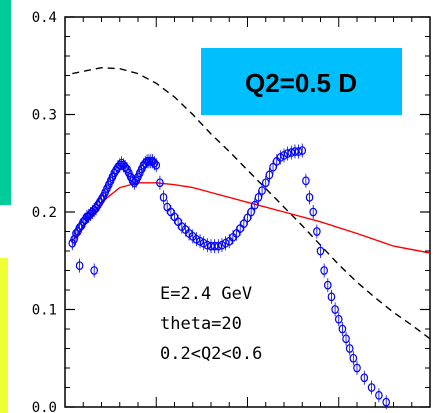 The height and width of the screenshot is (413, 440). What do you see at coordinates (5, 102) in the screenshot?
I see `left-bar-top` at bounding box center [5, 102].